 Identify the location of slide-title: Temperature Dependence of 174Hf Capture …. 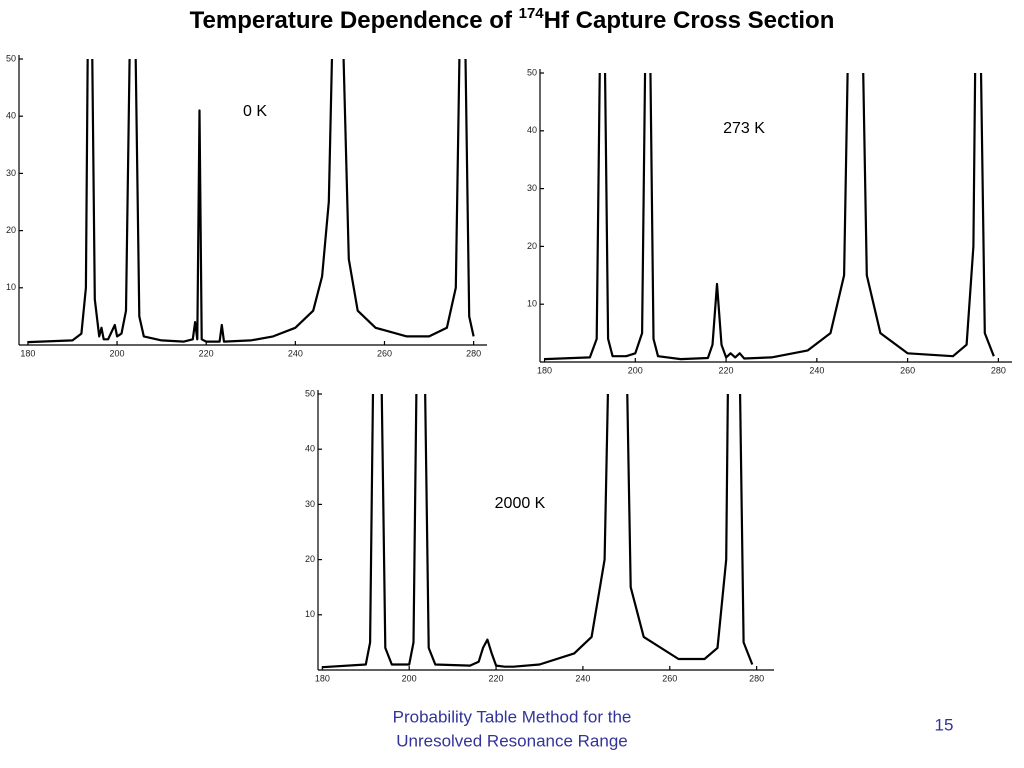
(512, 19).